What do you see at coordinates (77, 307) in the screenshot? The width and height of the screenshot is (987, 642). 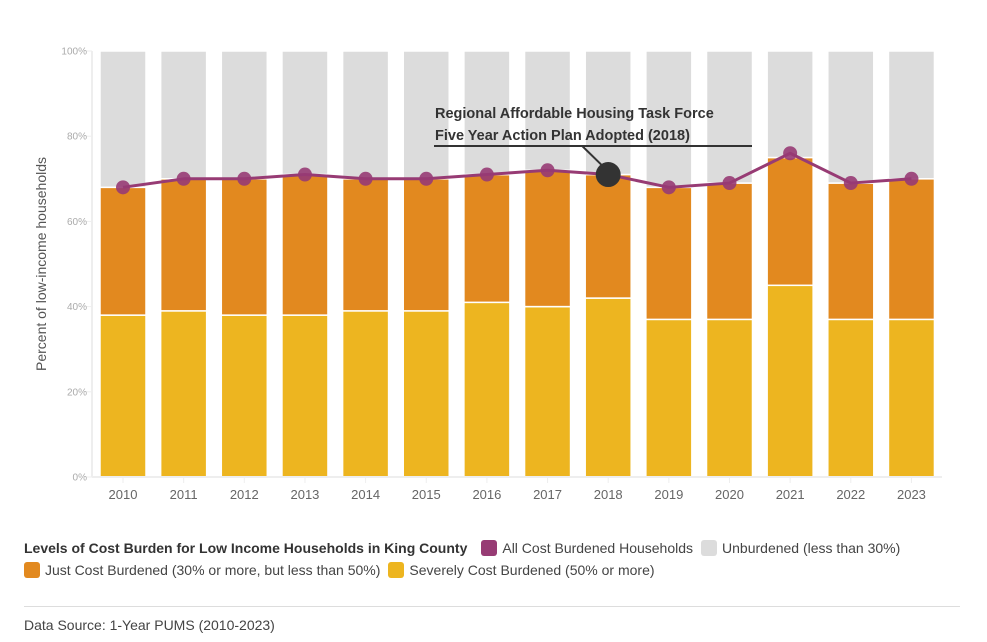 I see `y-tick-label: 40%` at bounding box center [77, 307].